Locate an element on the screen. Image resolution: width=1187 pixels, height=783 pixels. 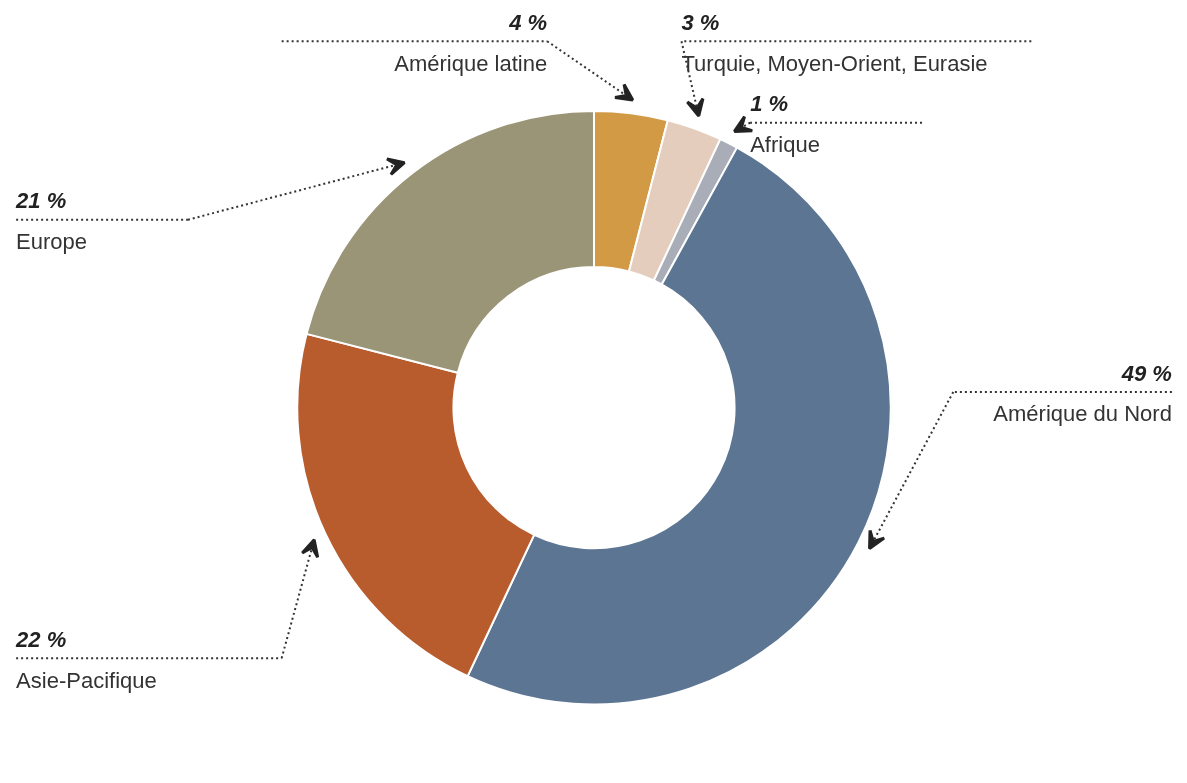
slice-label: Turquie, Moyen-Orient, Eurasie is located at coordinates (834, 63).